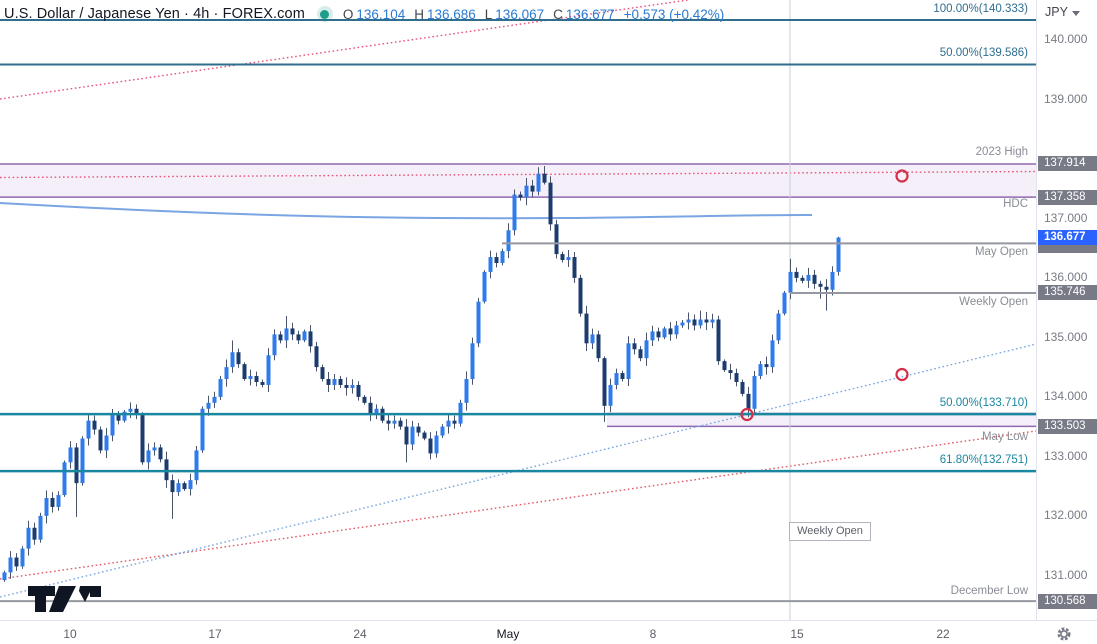  What do you see at coordinates (1075, 13) in the screenshot?
I see `chevron-down-icon` at bounding box center [1075, 13].